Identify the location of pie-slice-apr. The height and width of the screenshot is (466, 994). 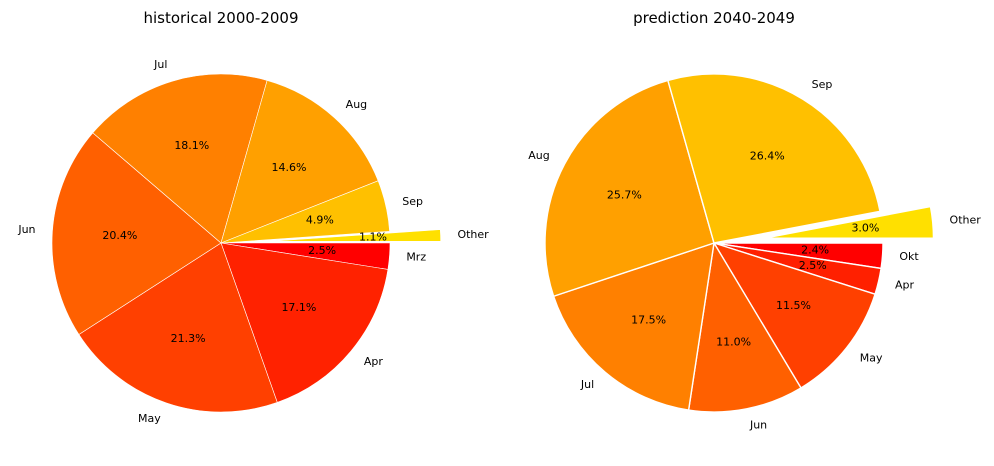
(304, 322).